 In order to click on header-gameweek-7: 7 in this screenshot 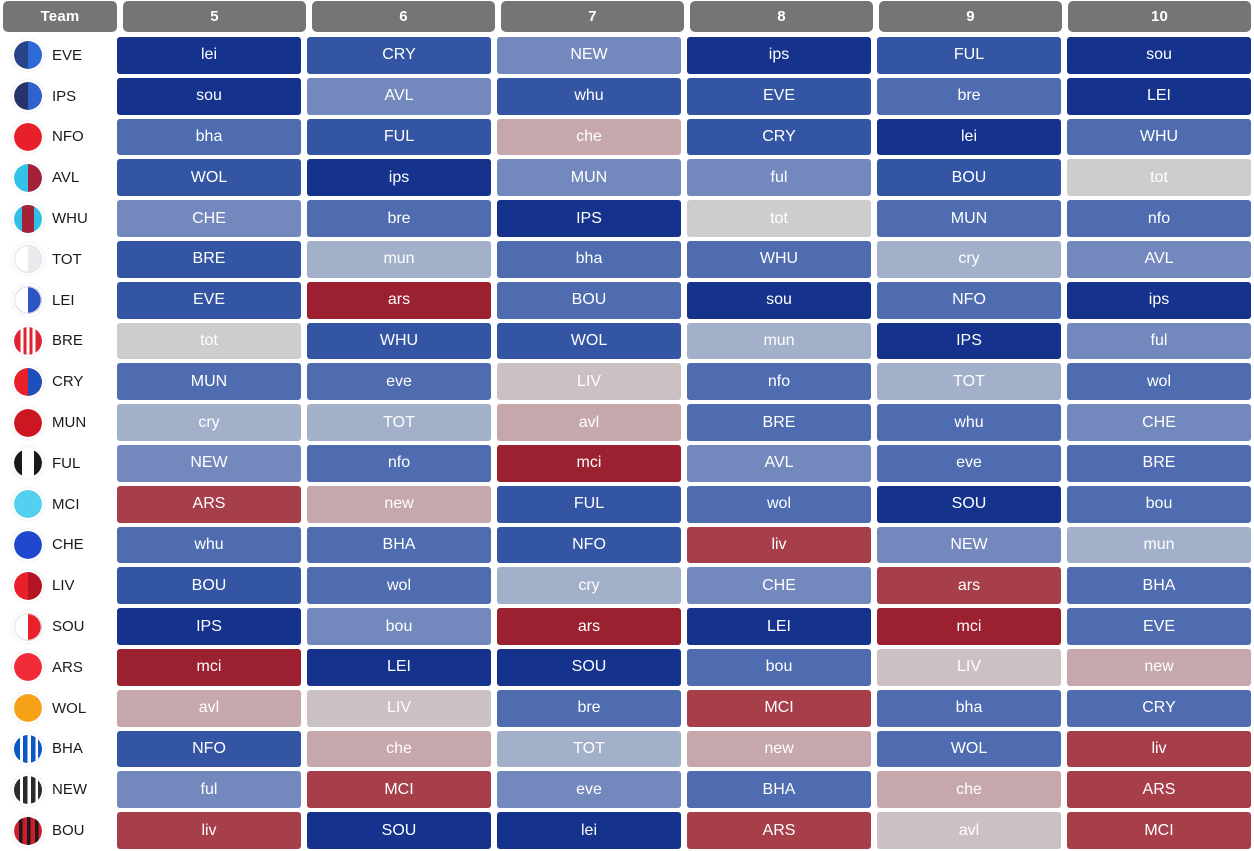, I will do `click(592, 16)`.